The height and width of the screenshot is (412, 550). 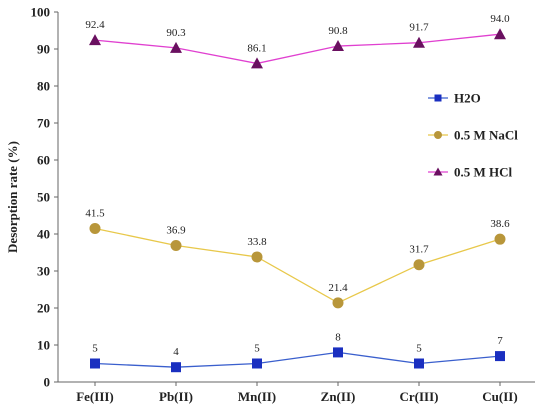 What do you see at coordinates (95, 25) in the screenshot?
I see `data-label: 92.4` at bounding box center [95, 25].